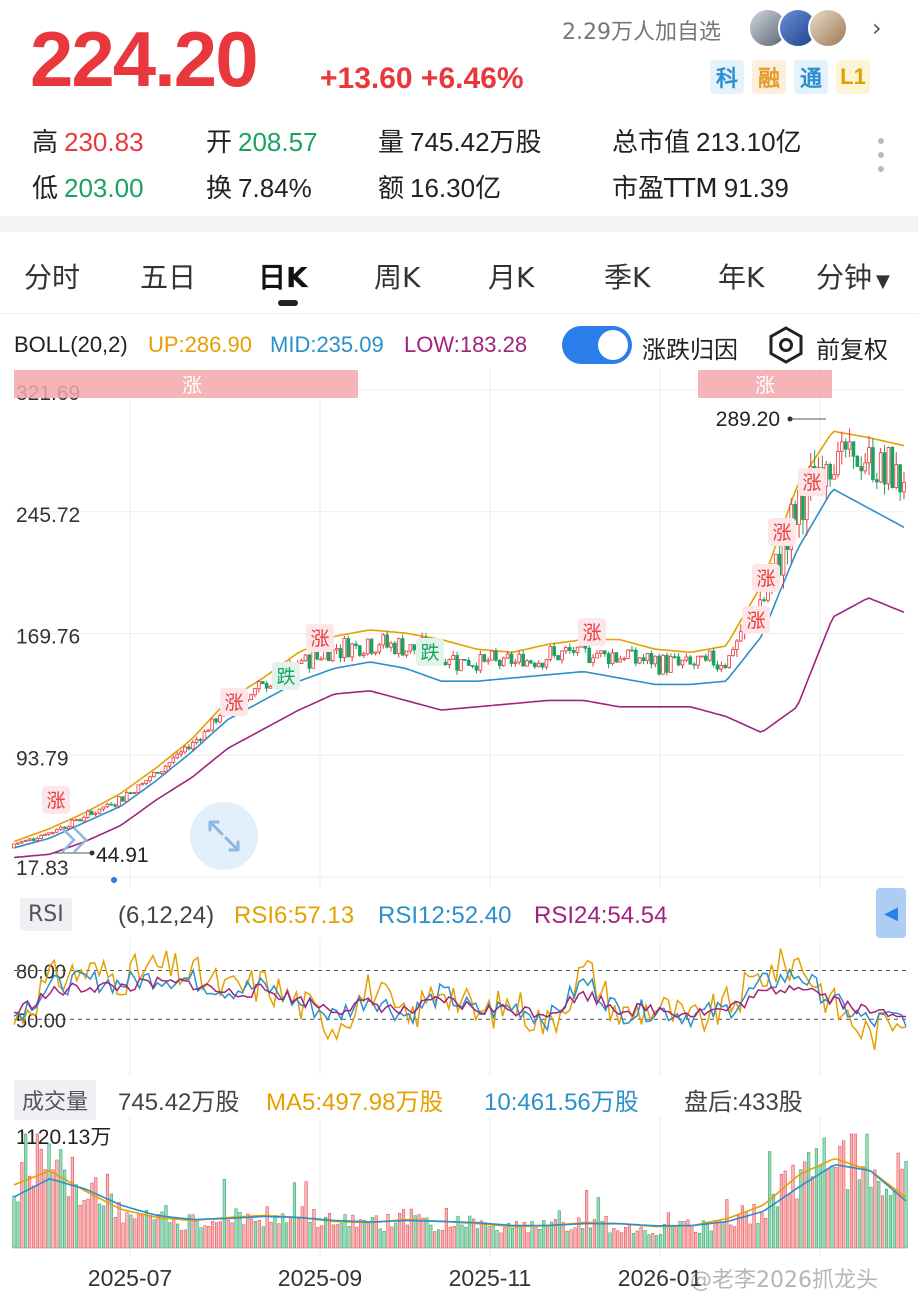  Describe the element at coordinates (397, 277) in the screenshot. I see `tab-weekly-k: 周K` at that location.